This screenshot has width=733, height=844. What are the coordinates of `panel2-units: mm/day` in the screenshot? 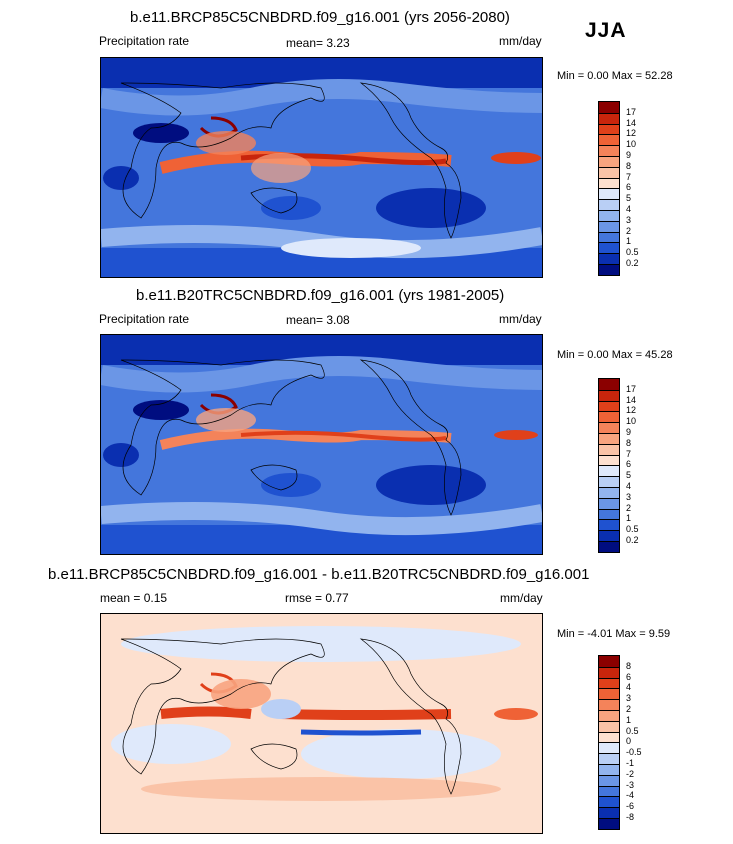 It's located at (520, 319).